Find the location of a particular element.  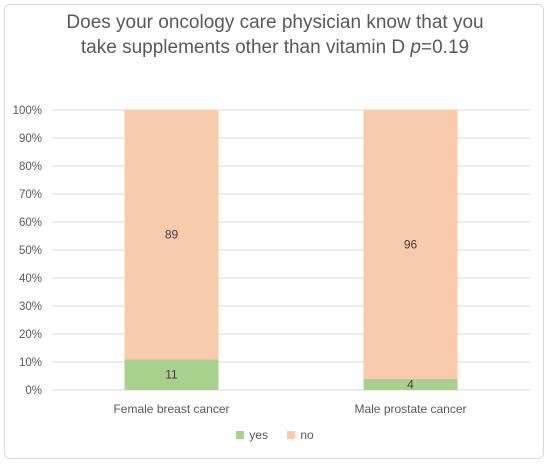

y-tick-label: 70% is located at coordinates (30, 195).